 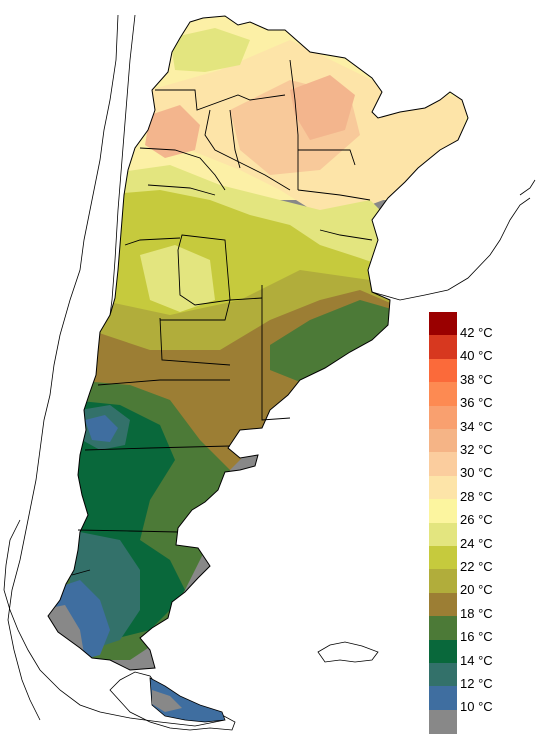 I want to click on zone-24-26-pocket, so click(x=177, y=278).